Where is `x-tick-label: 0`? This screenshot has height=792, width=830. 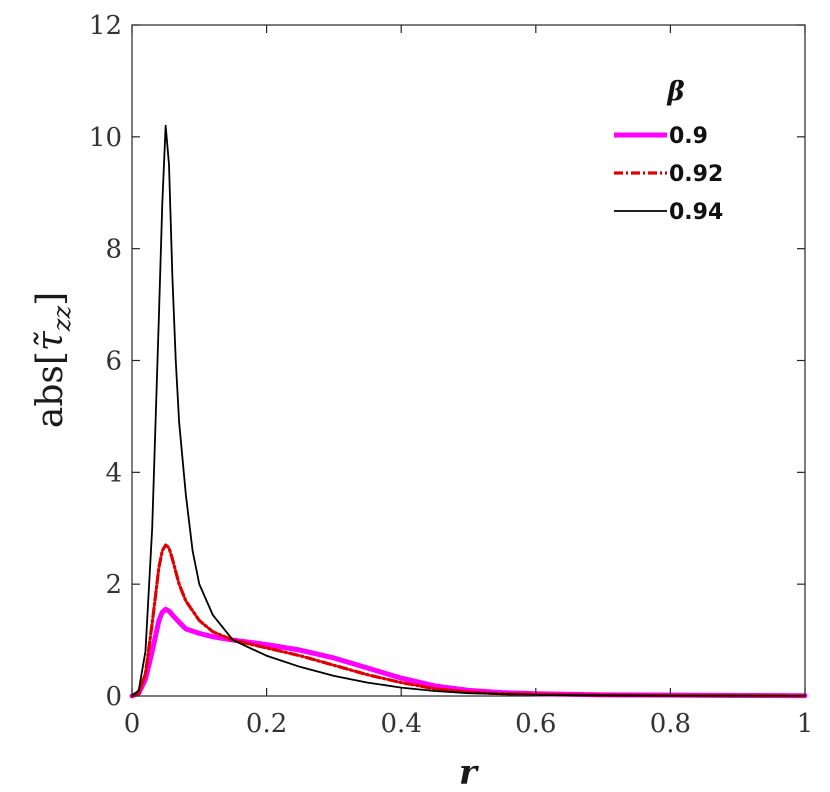
x-tick-label: 0 is located at coordinates (132, 724).